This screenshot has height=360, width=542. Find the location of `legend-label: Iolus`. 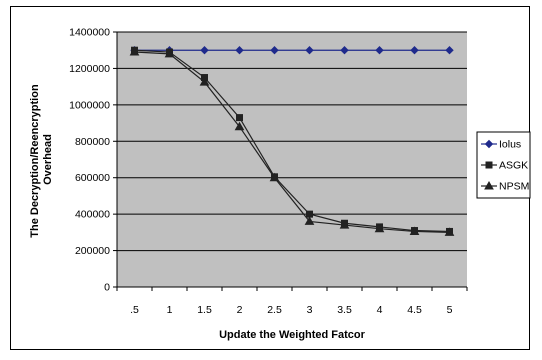

legend-label: Iolus is located at coordinates (510, 145).